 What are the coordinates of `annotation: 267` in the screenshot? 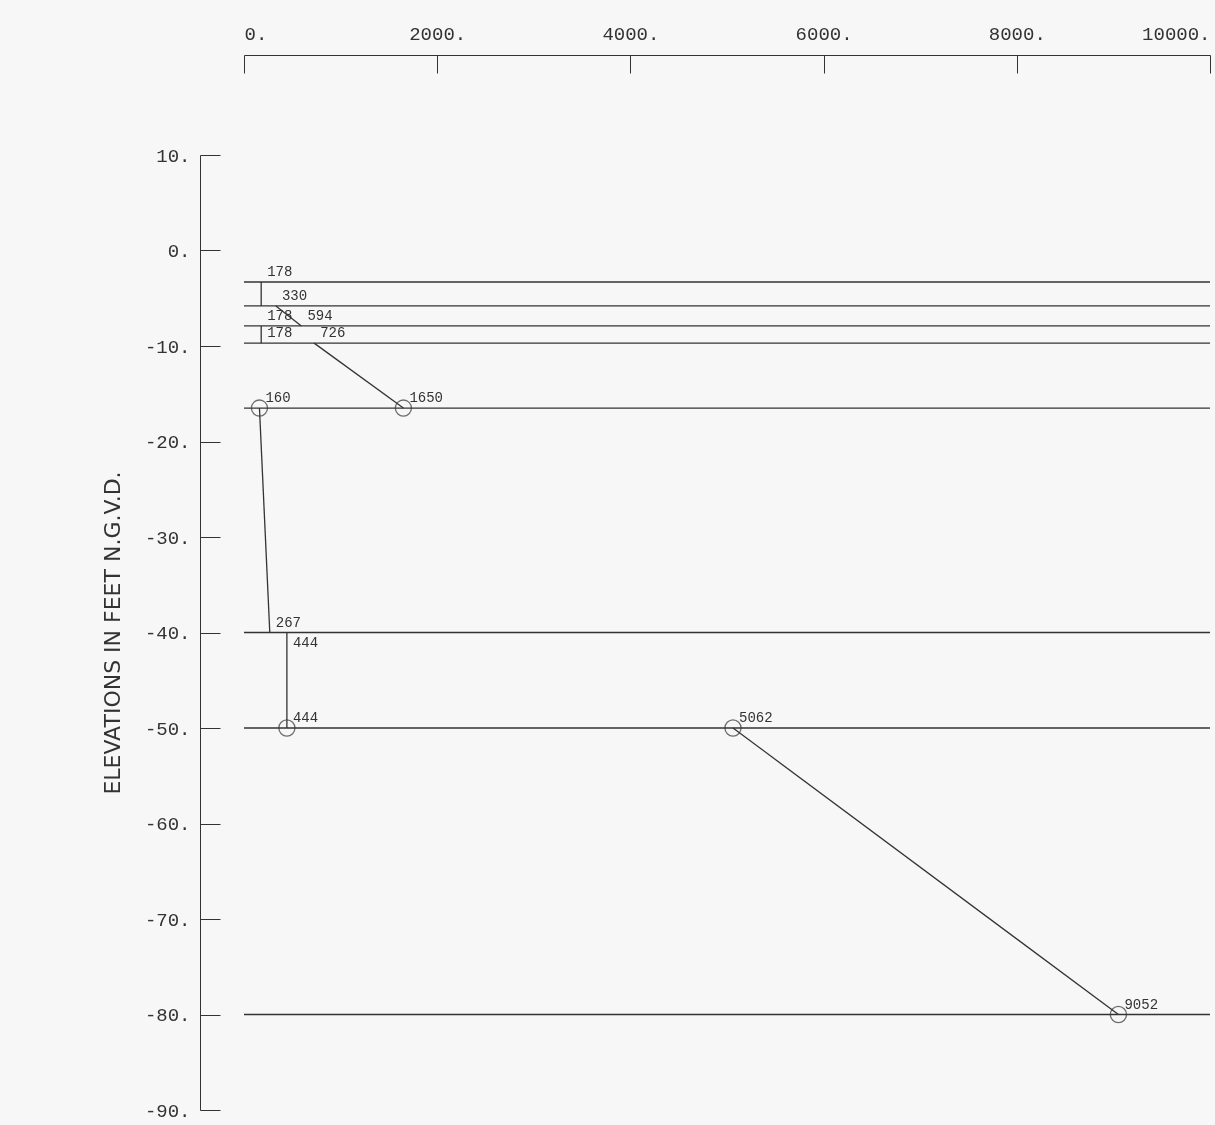 It's located at (288, 622).